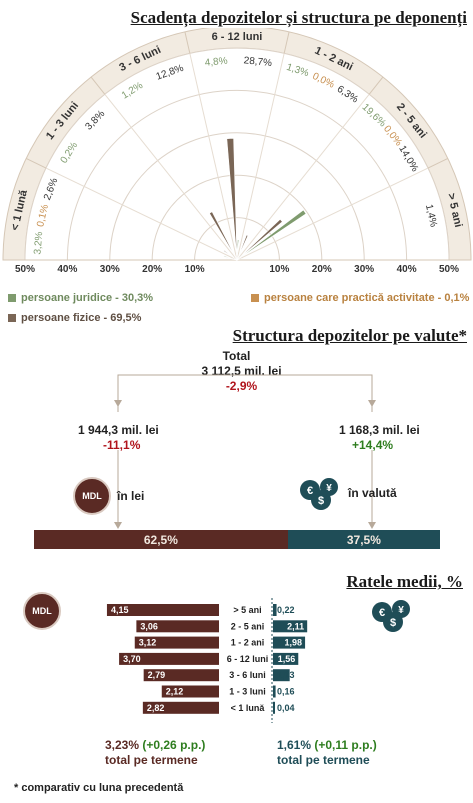  I want to click on rates-value-valuta: 1,03, so click(286, 675).